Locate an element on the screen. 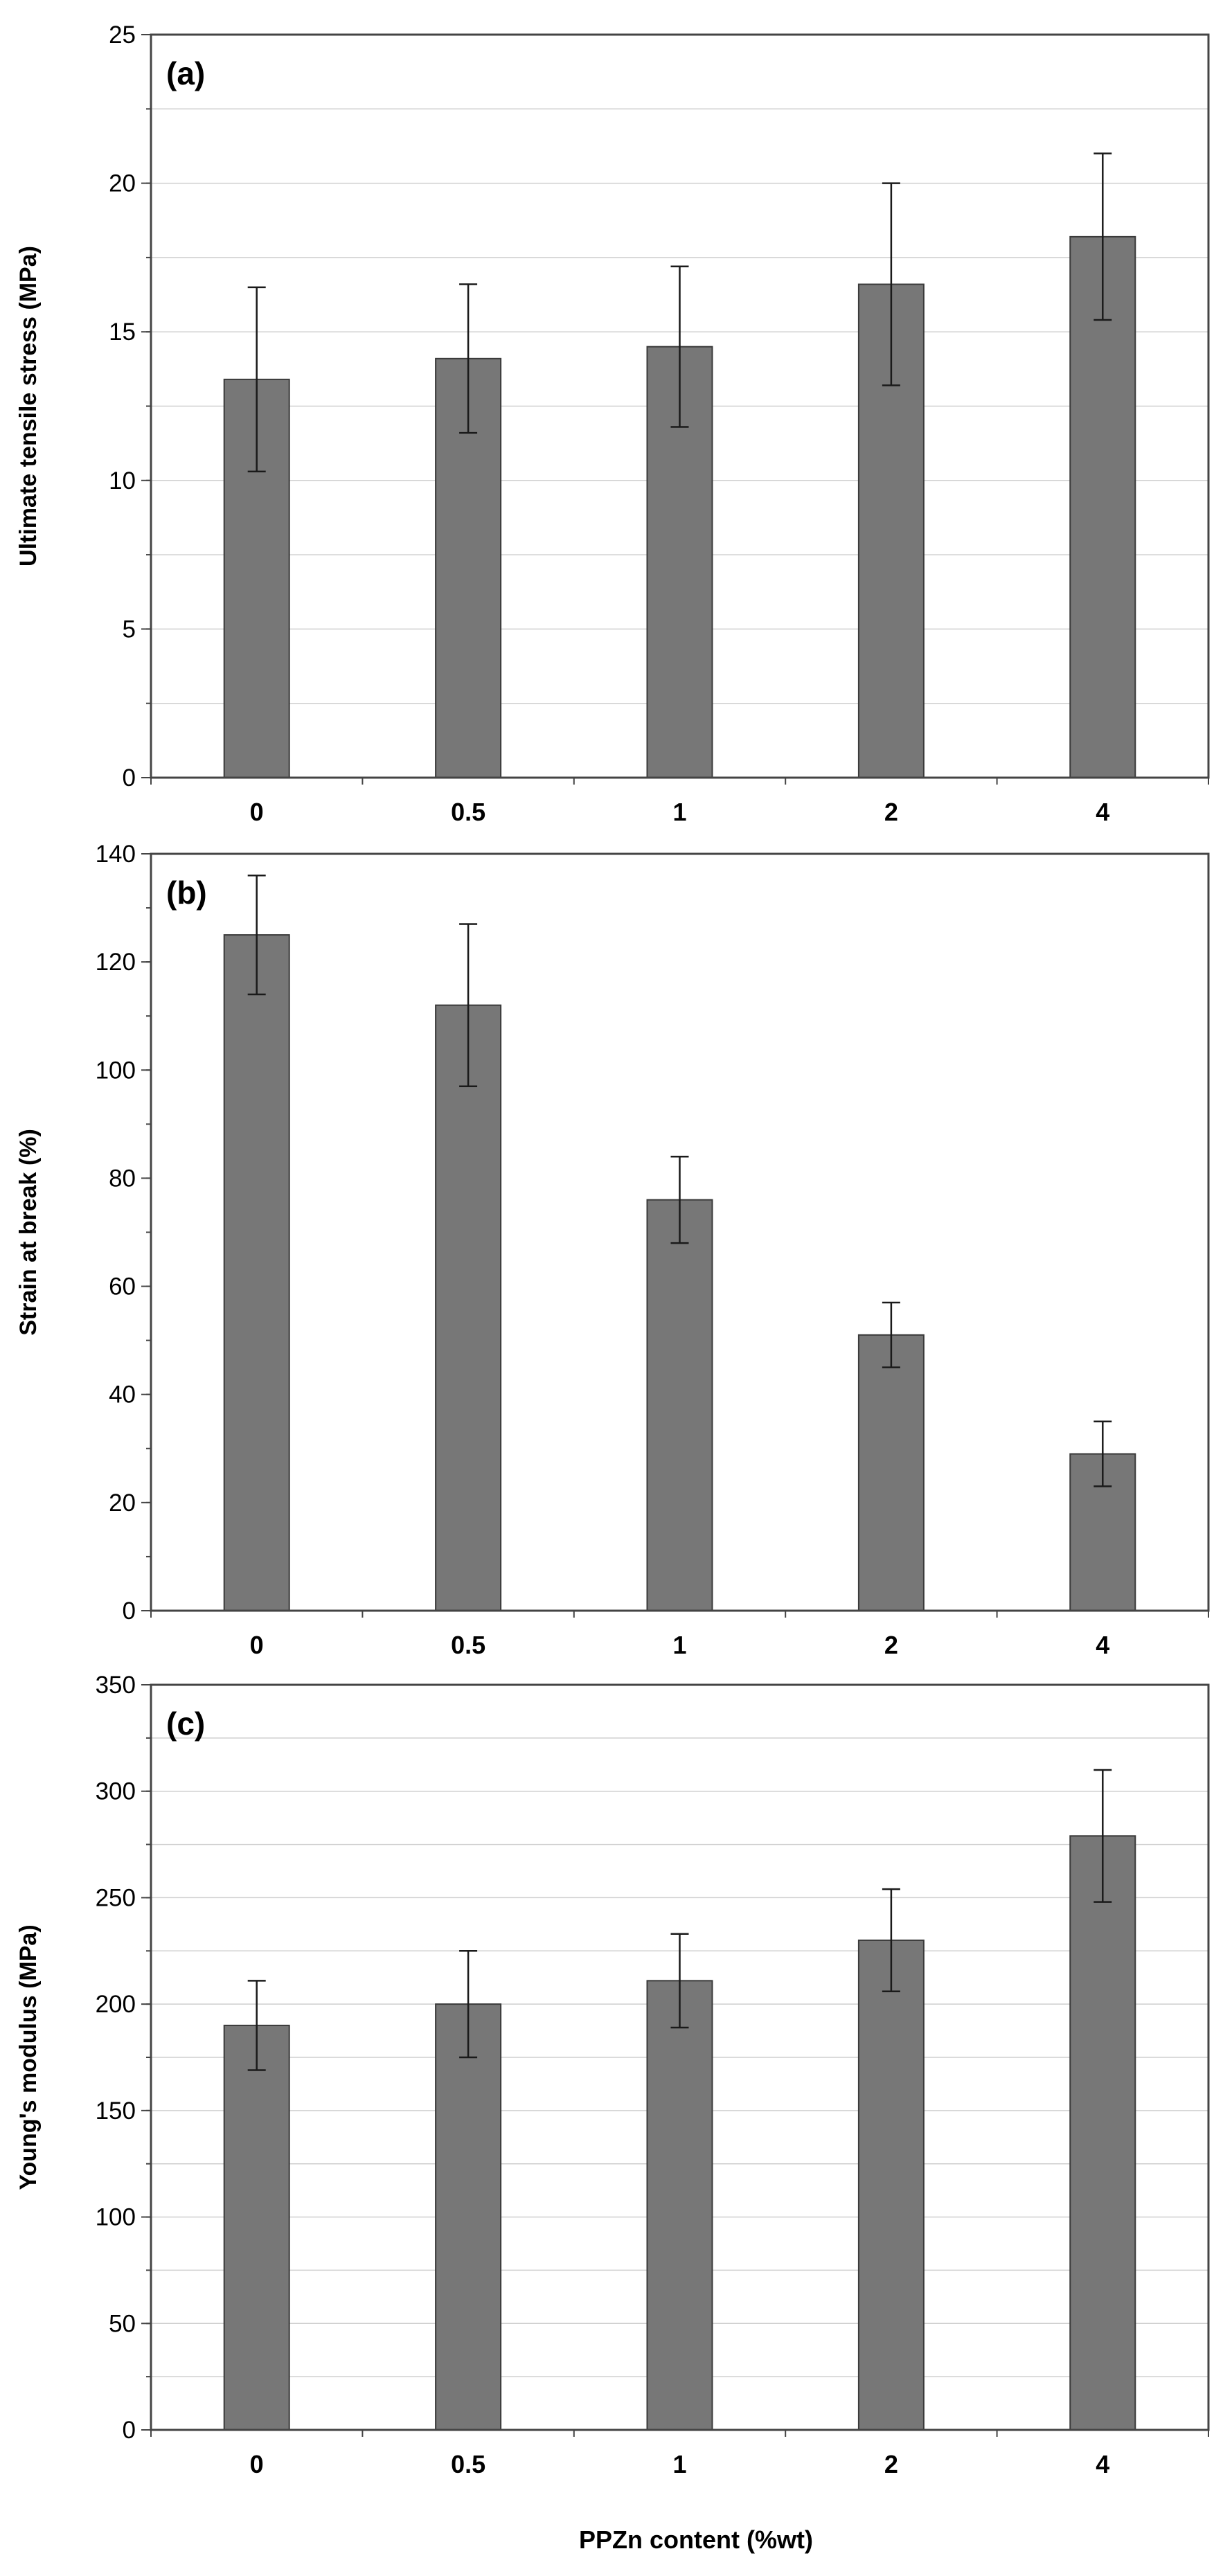 This screenshot has height=2576, width=1232. y-tick-label-c: 300 is located at coordinates (116, 1792).